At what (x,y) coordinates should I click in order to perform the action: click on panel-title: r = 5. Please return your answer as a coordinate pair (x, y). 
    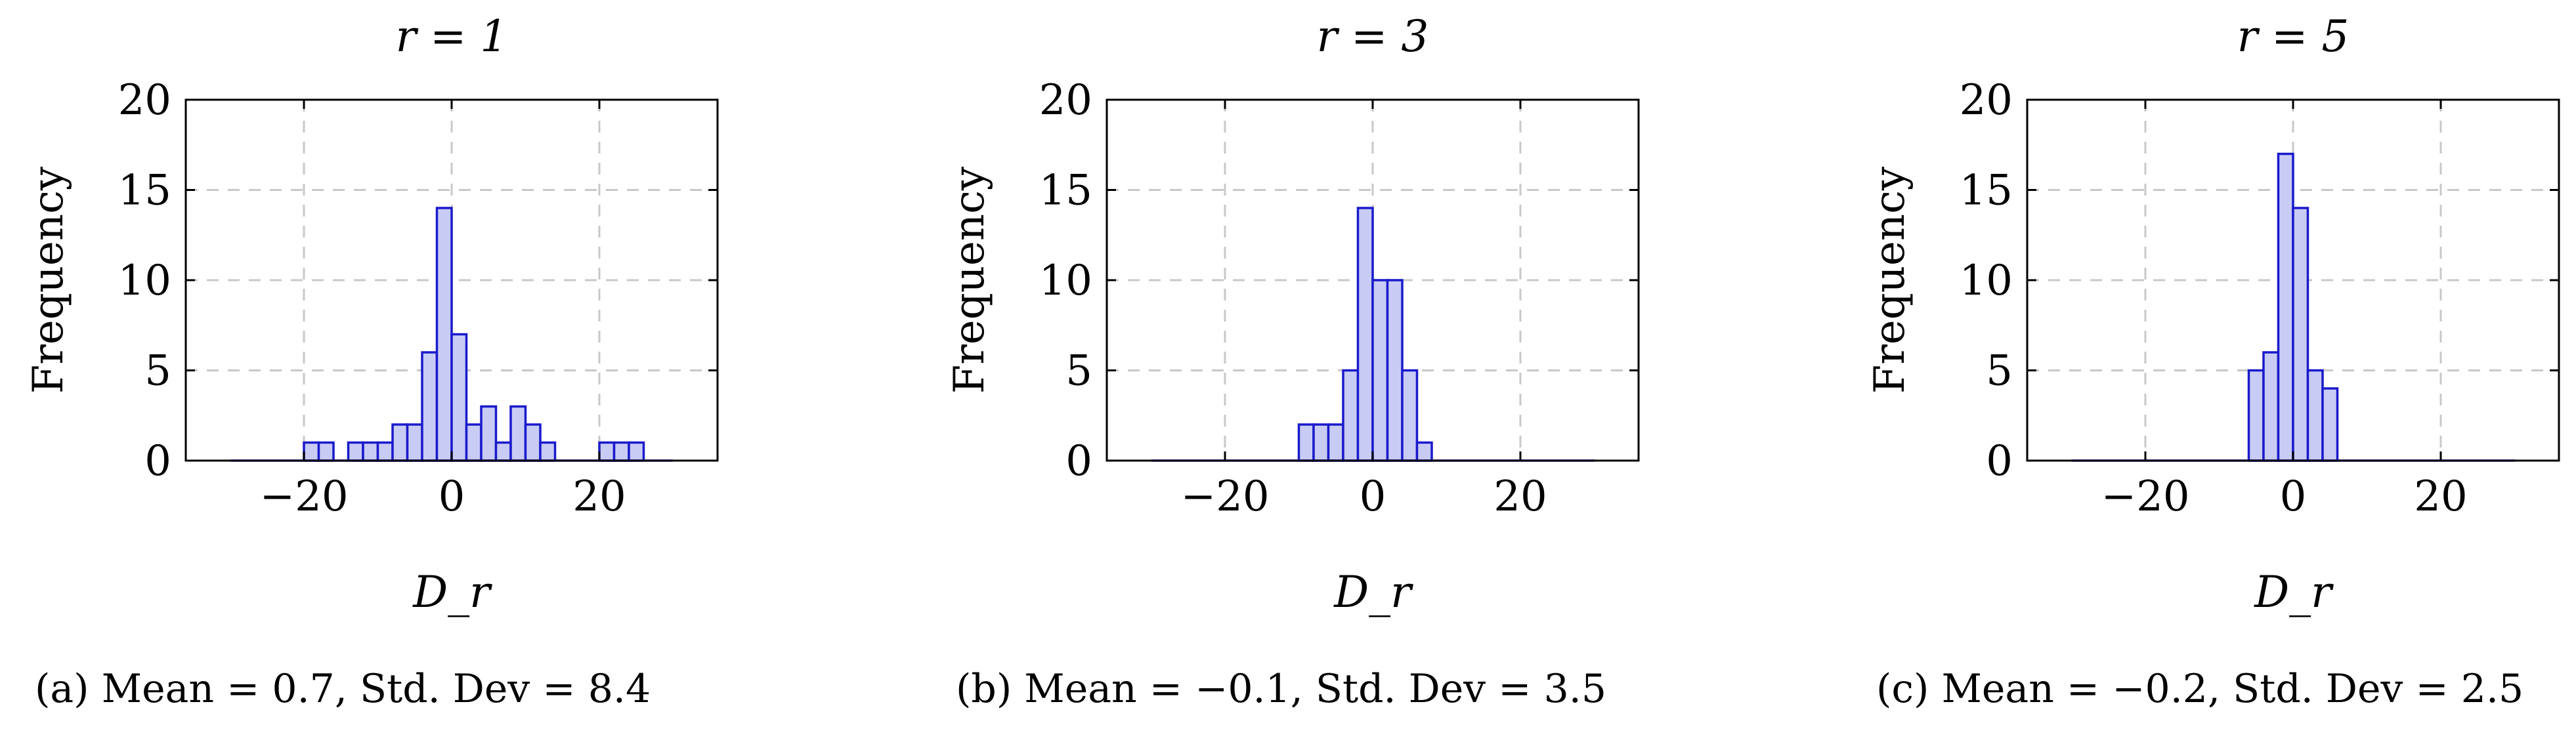
    Looking at the image, I should click on (2293, 37).